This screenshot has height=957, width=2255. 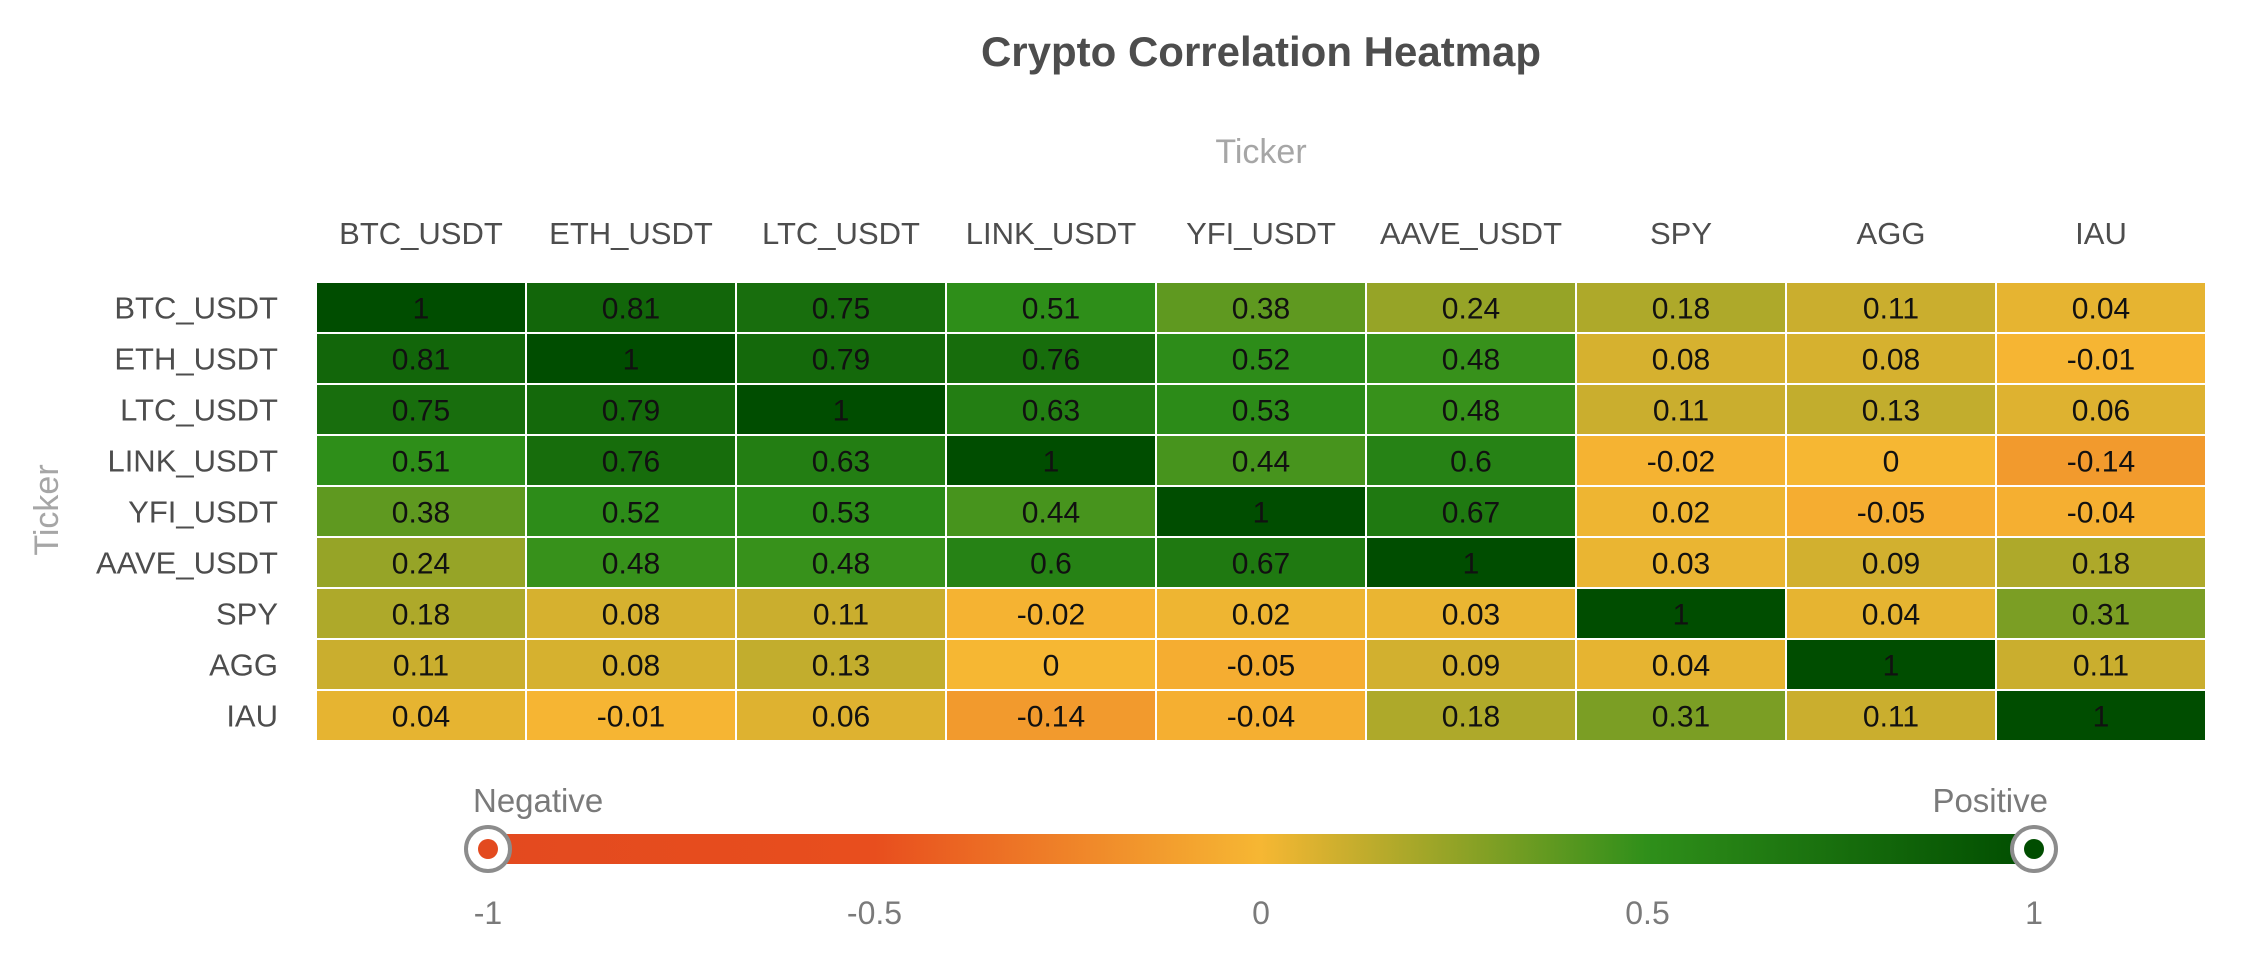 I want to click on heatmap-cell-agg-btc-usdt, so click(x=421, y=664).